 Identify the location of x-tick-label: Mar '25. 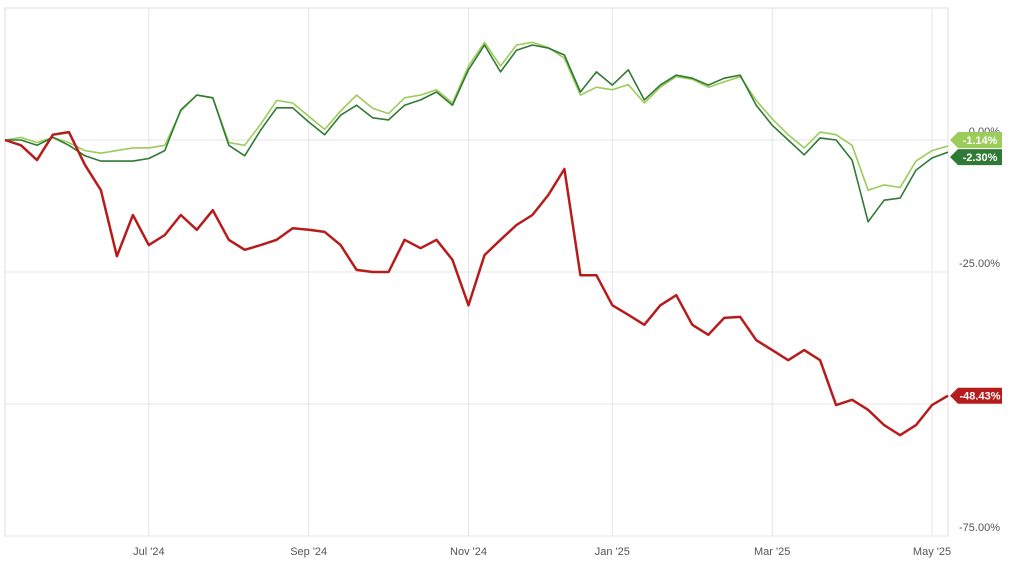
(772, 552).